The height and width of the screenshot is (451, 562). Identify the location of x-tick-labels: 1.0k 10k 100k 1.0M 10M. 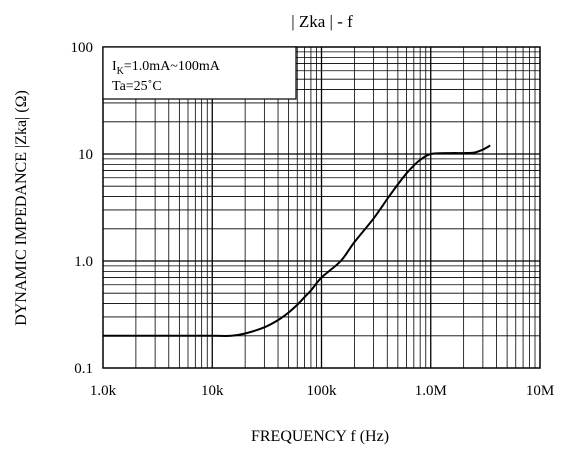
(322, 391).